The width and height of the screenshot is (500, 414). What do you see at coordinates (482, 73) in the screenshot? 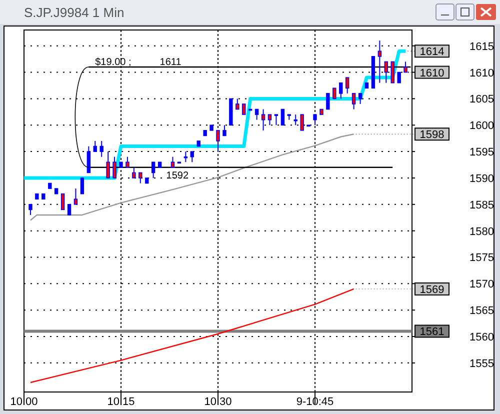
I see `y-tick-label: 1610` at bounding box center [482, 73].